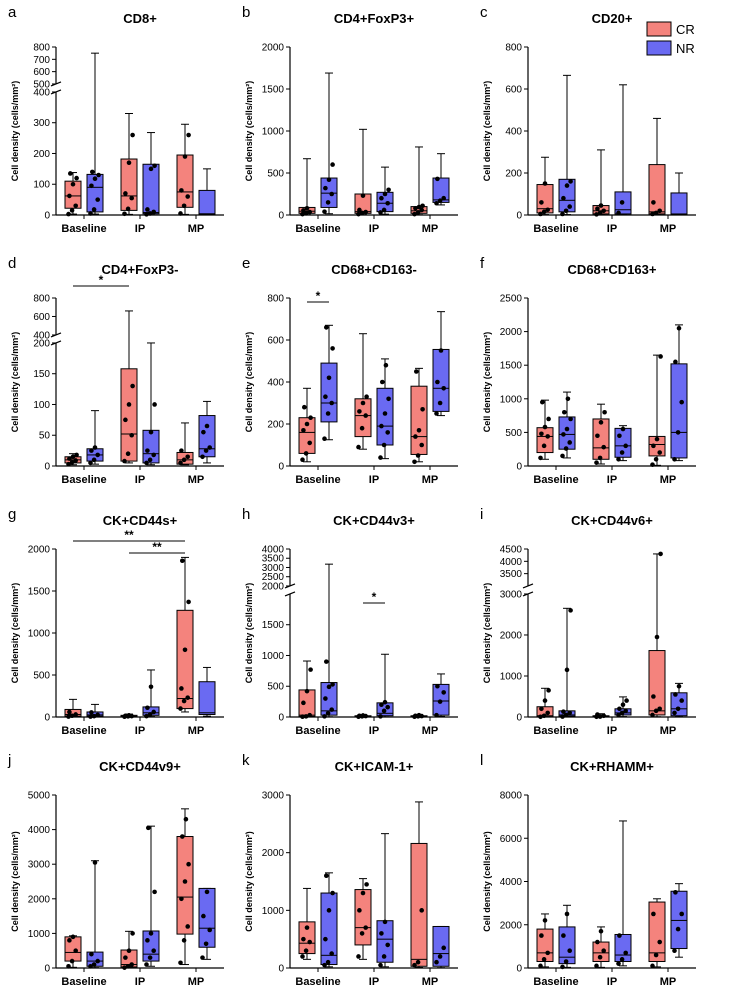  I want to click on panel-letter-h: h, so click(246, 514).